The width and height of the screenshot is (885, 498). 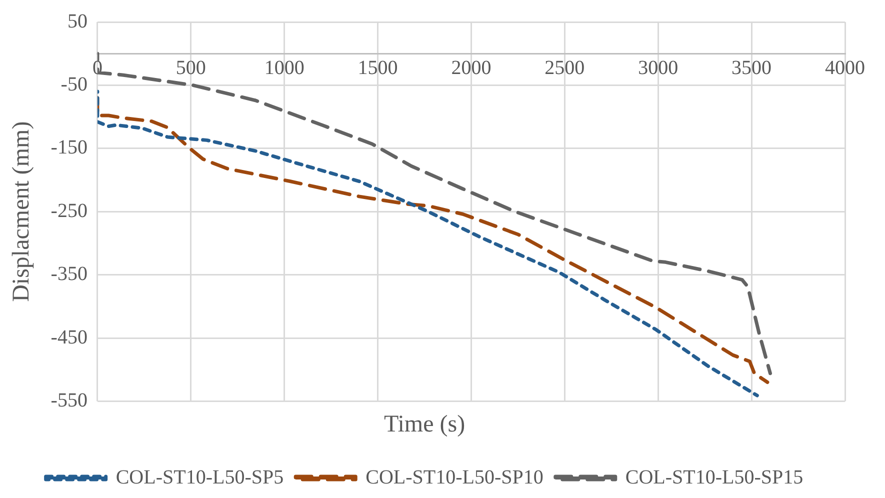 I want to click on x-tick-label: 1000, so click(x=284, y=67).